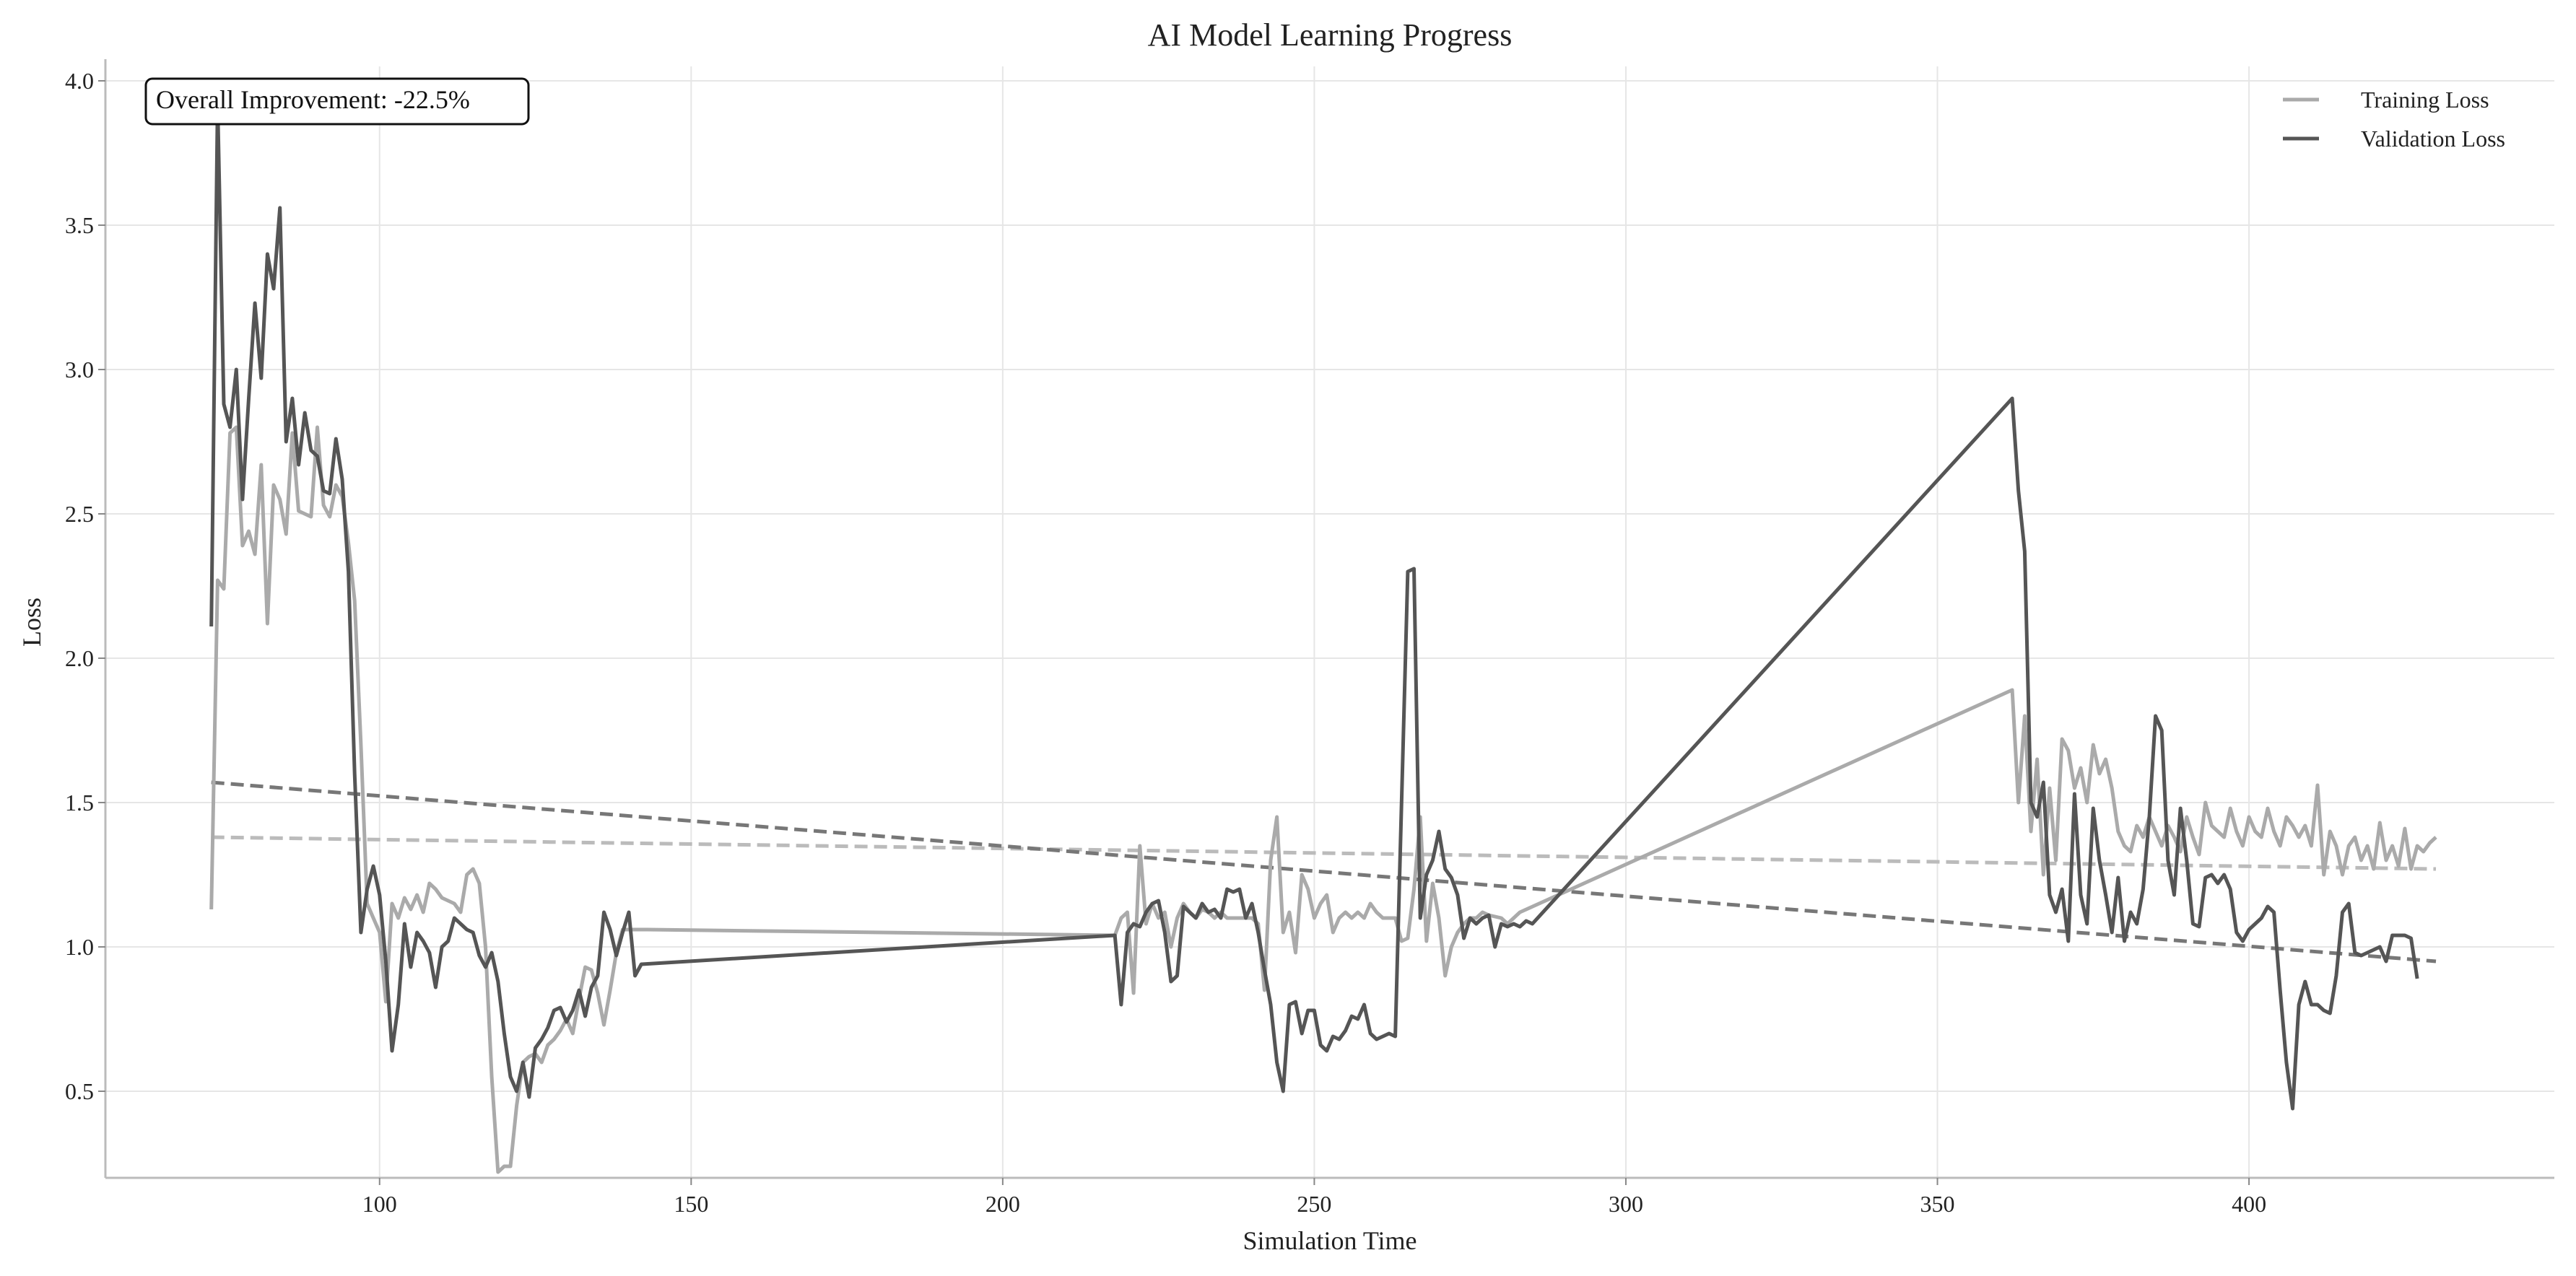 This screenshot has height=1276, width=2576. What do you see at coordinates (2394, 119) in the screenshot?
I see `legend: Training Loss Validation Loss` at bounding box center [2394, 119].